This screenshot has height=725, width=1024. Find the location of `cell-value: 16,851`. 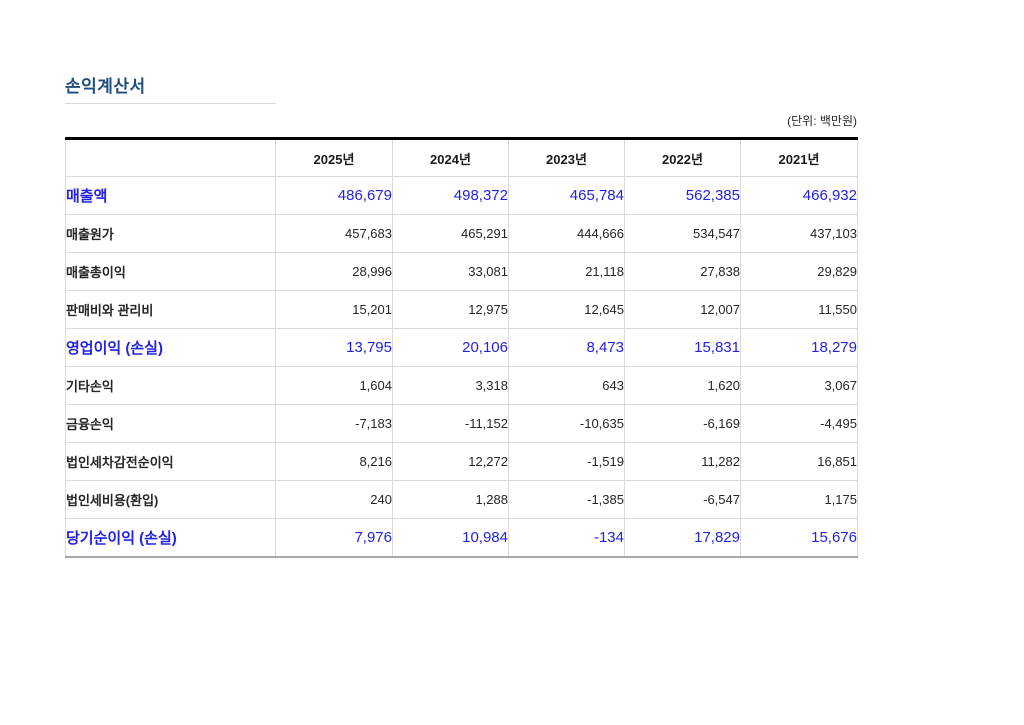

cell-value: 16,851 is located at coordinates (799, 461).